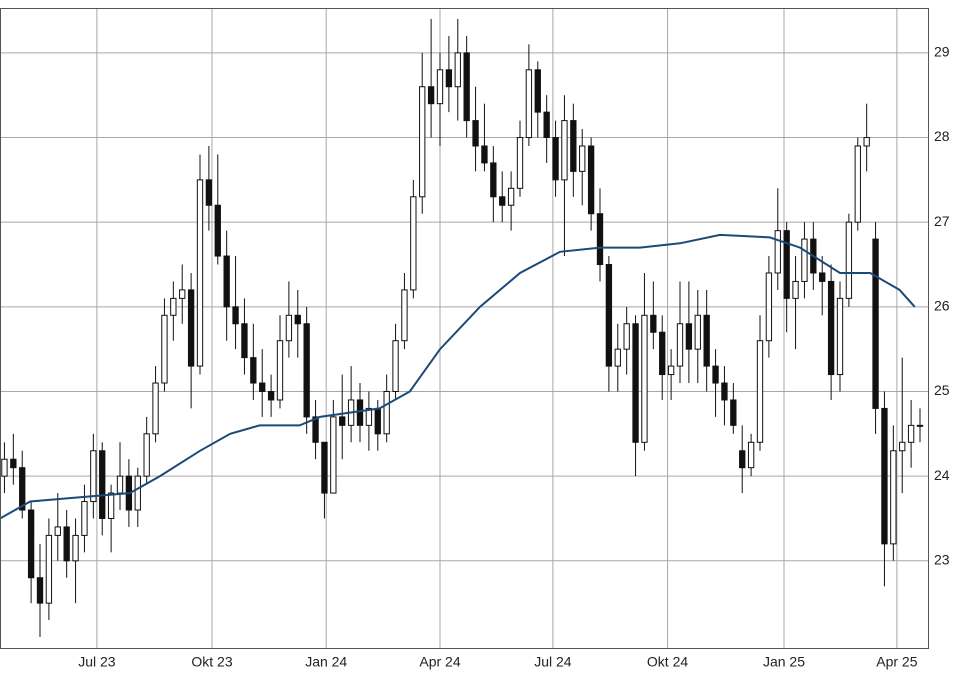 This screenshot has width=960, height=679. Describe the element at coordinates (942, 390) in the screenshot. I see `y-tick-label: 25` at that location.